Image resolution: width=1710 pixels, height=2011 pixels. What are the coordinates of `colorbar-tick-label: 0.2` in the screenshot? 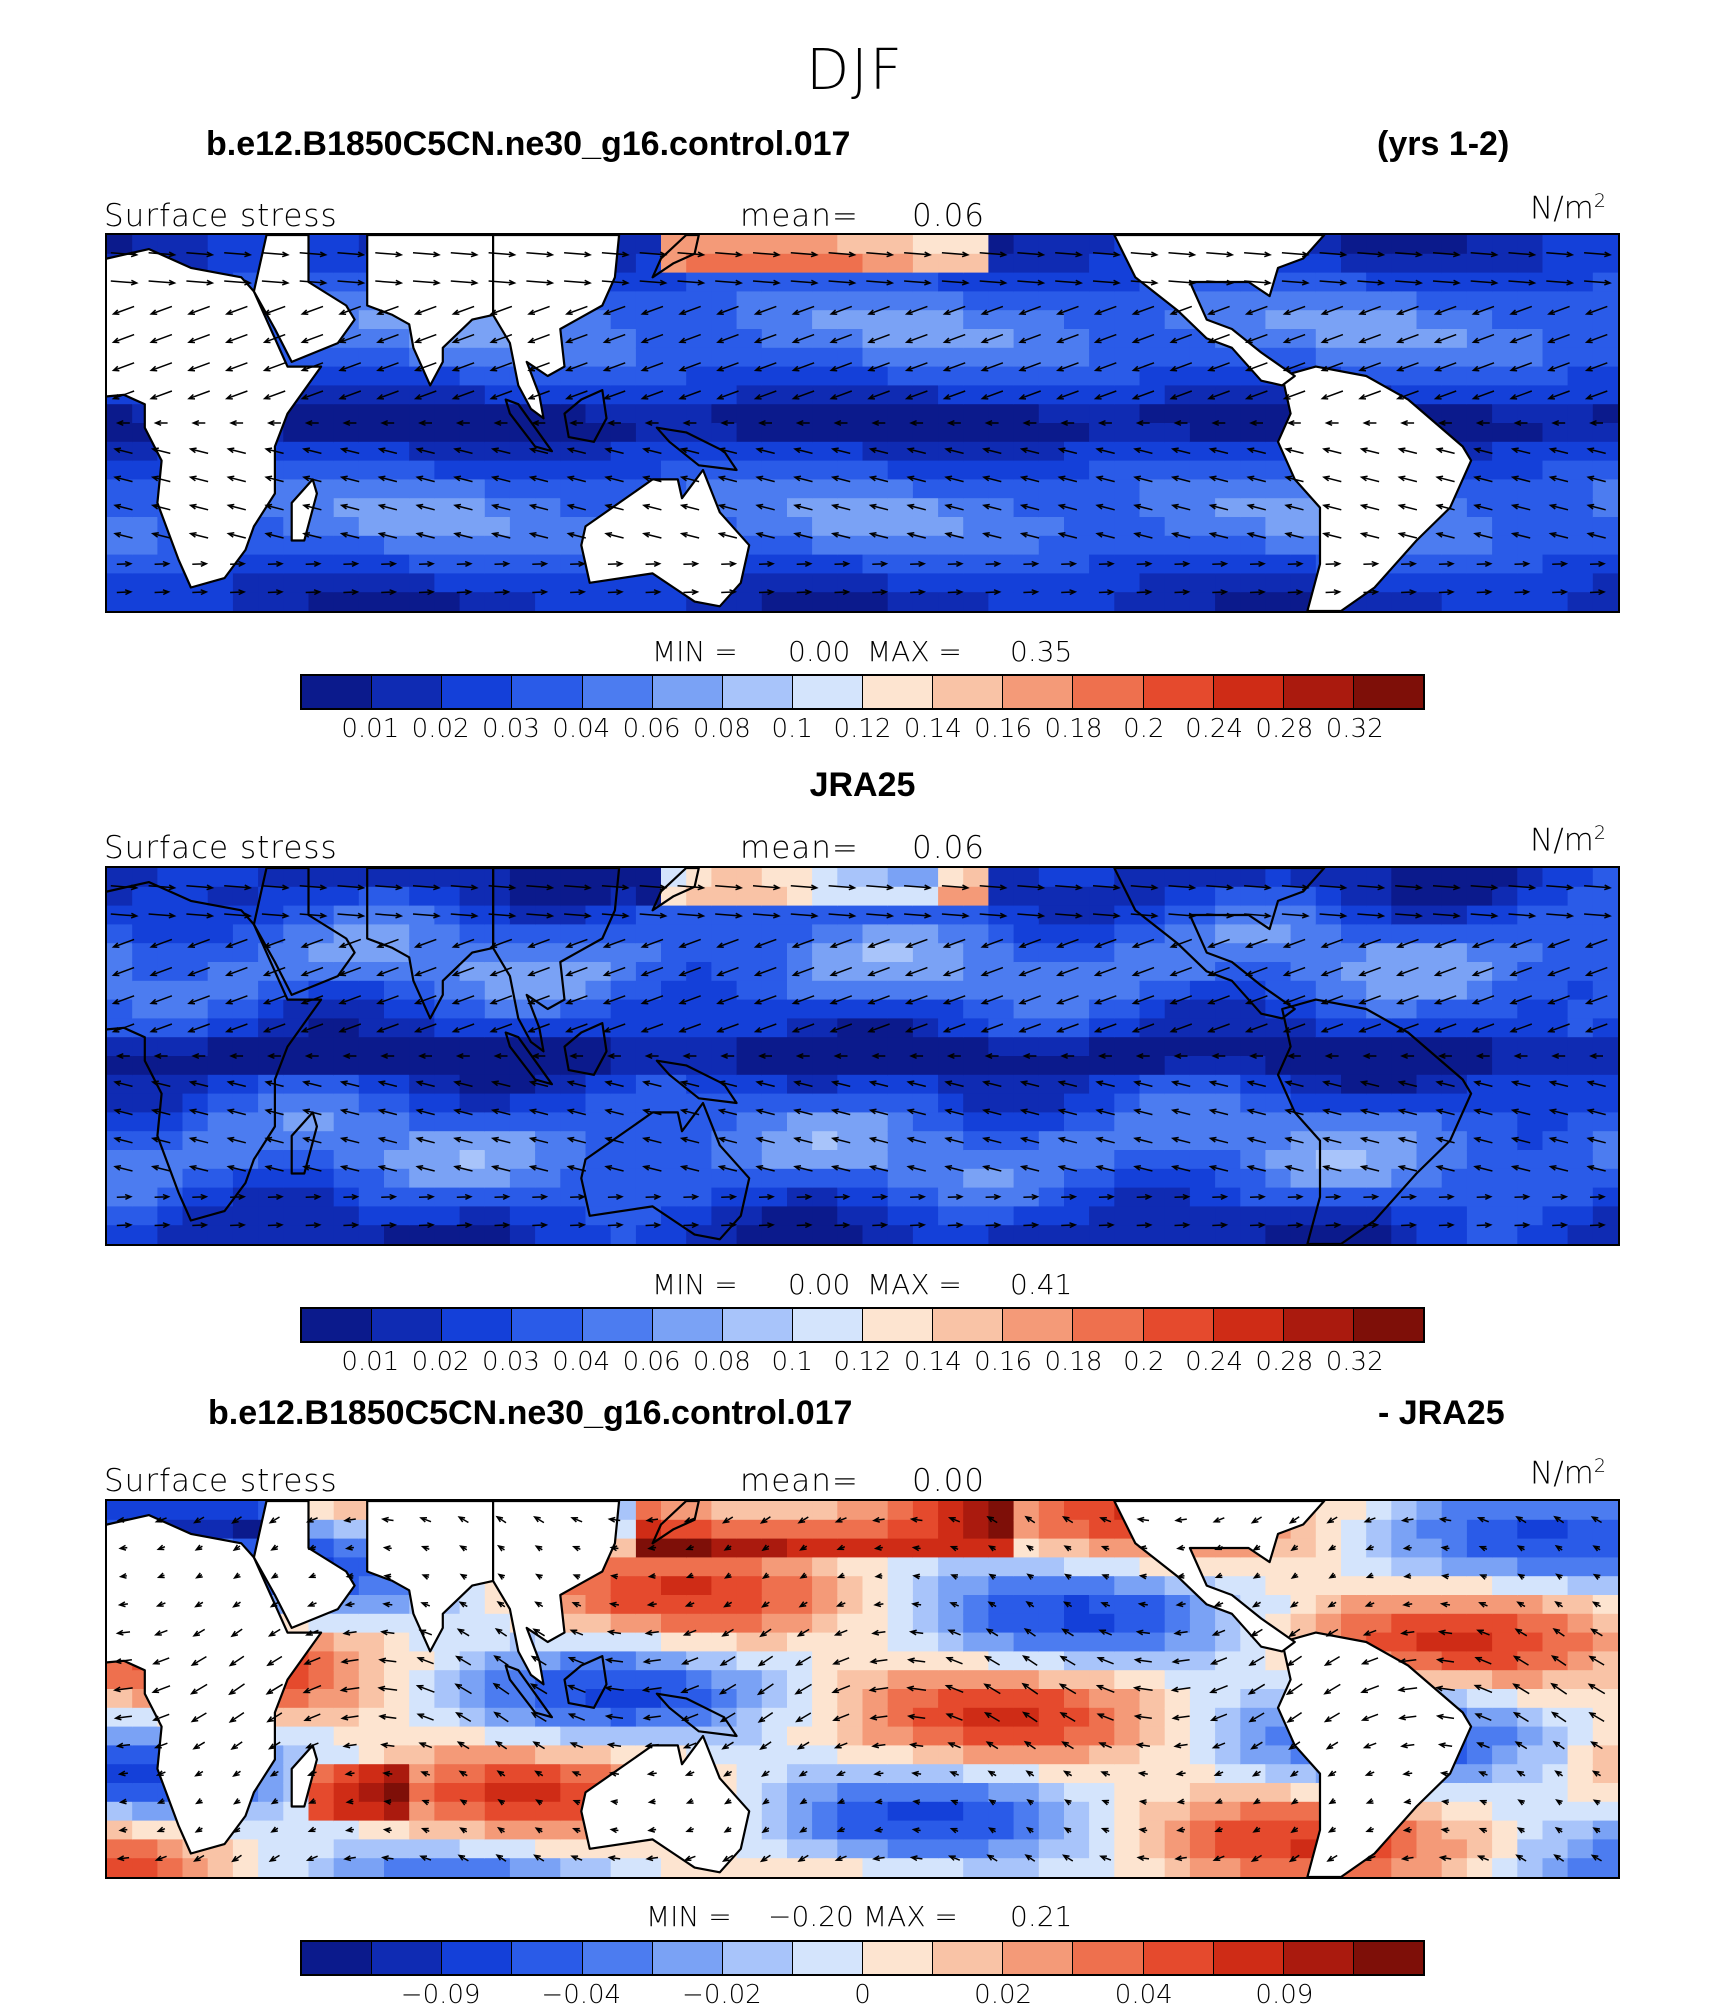 It's located at (1144, 1362).